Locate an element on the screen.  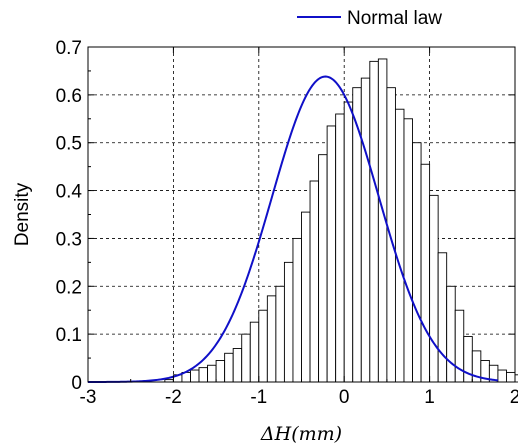
x-tick-label: -3 is located at coordinates (88, 397).